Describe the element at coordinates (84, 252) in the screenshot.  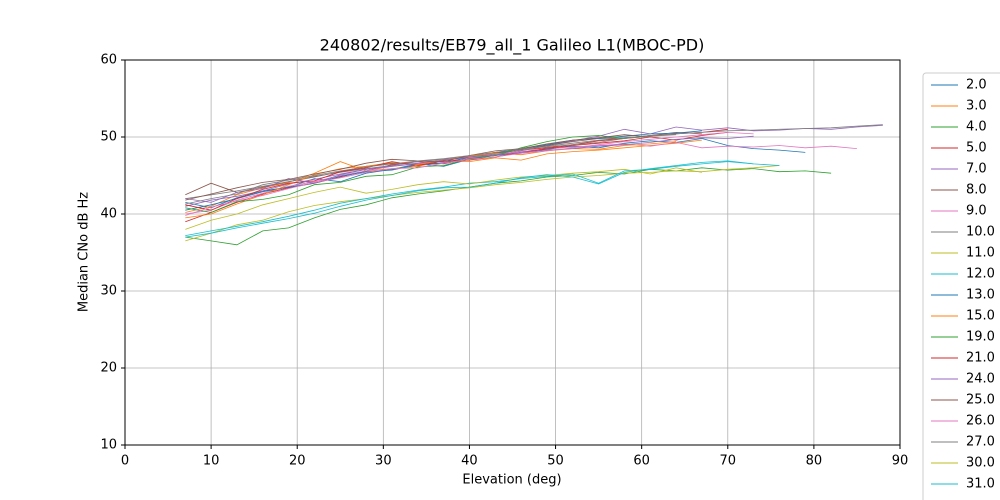
I see `y-axis-label: Median CNo dB Hz` at that location.